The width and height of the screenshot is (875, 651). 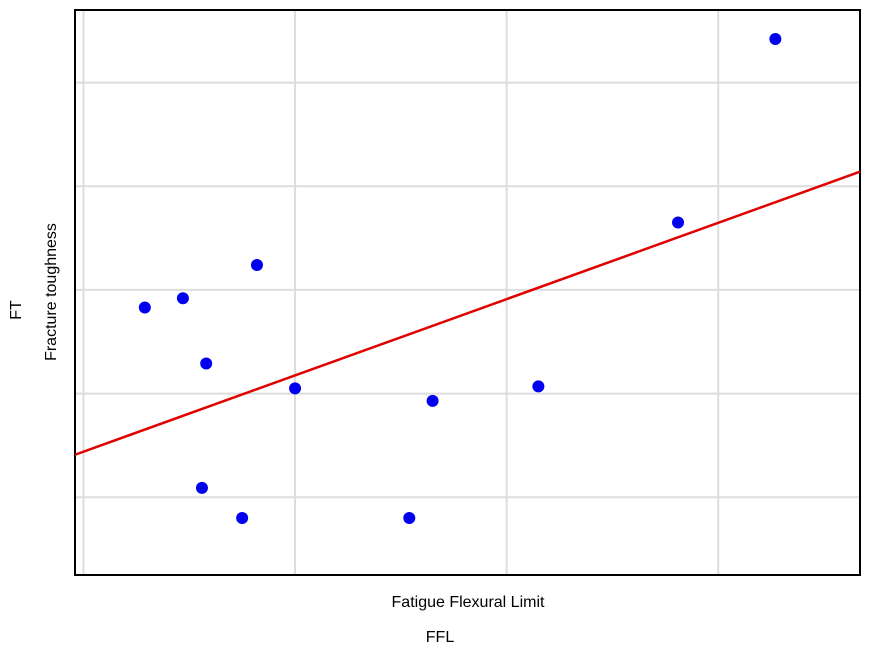 What do you see at coordinates (469, 602) in the screenshot?
I see `x-axis-label: Fatigue Flexural Limit` at bounding box center [469, 602].